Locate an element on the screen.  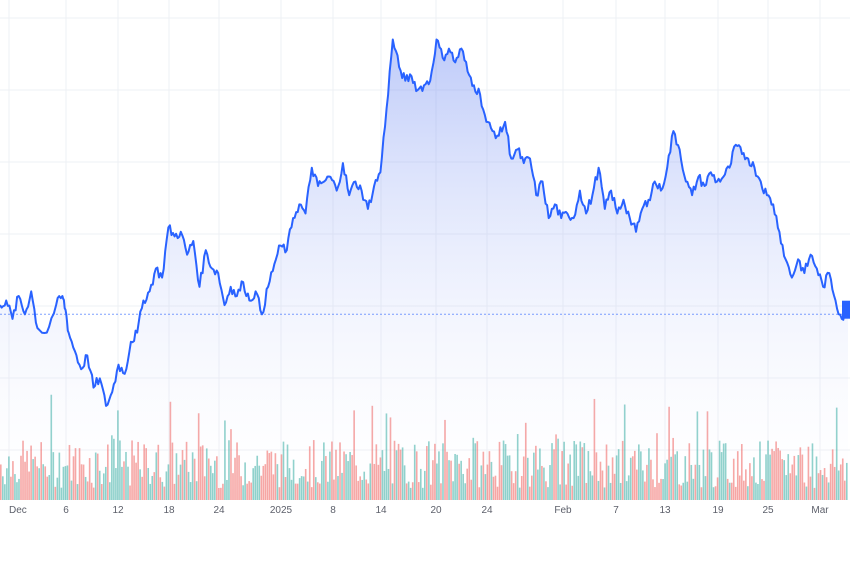
x-tick-label: 7 is located at coordinates (616, 510).